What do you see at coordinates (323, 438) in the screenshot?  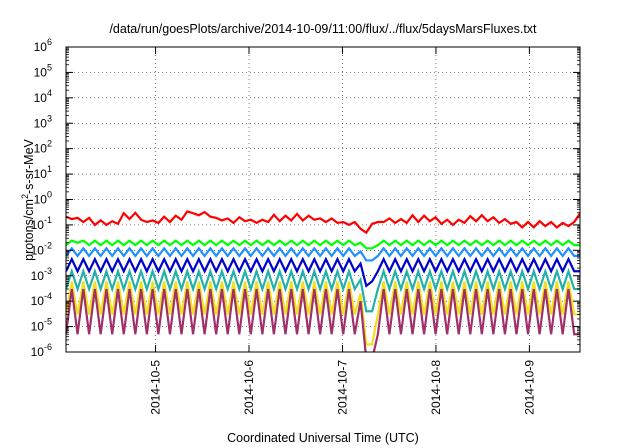 I see `x-axis-label: Coordinated Universal Time (UTC)` at bounding box center [323, 438].